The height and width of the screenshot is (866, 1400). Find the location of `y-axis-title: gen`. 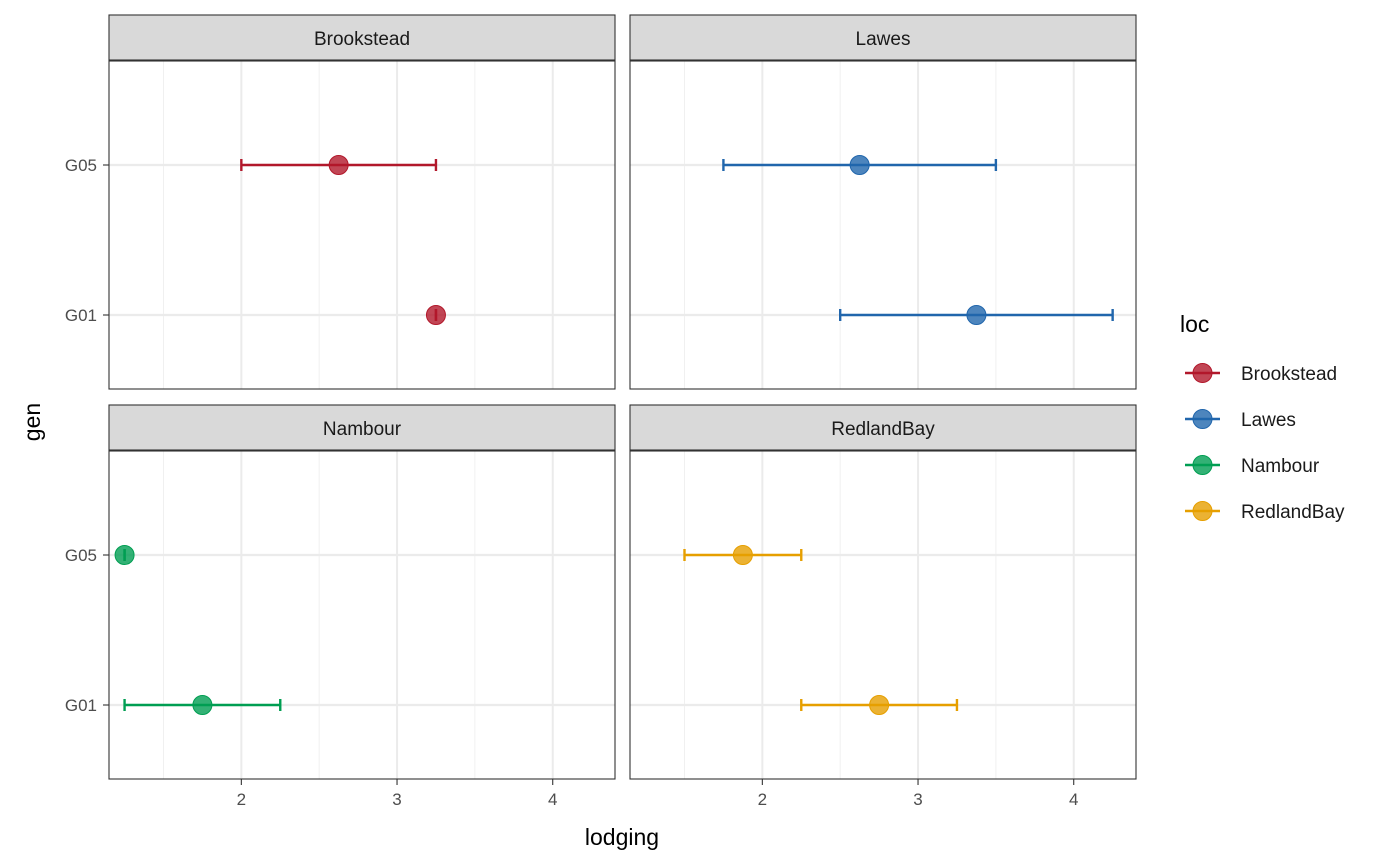

y-axis-title: gen is located at coordinates (32, 422).